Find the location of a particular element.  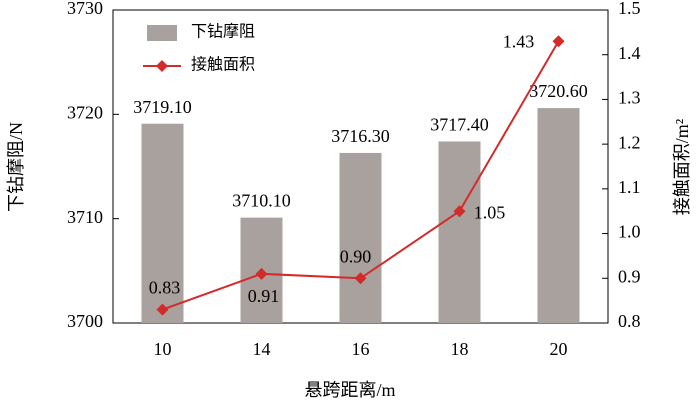

y-tick-label: 3730 is located at coordinates (85, 9).